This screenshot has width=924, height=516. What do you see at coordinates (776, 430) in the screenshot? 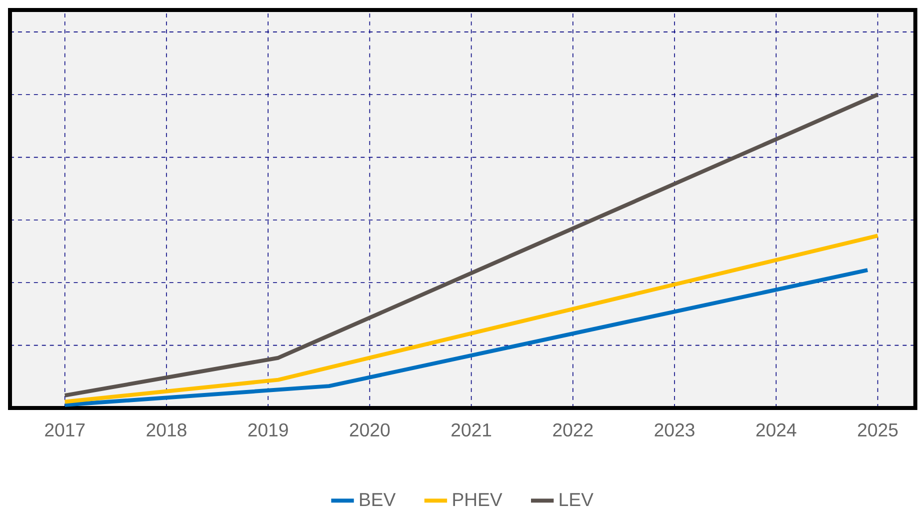
I see `x-tick-label: 2024` at bounding box center [776, 430].